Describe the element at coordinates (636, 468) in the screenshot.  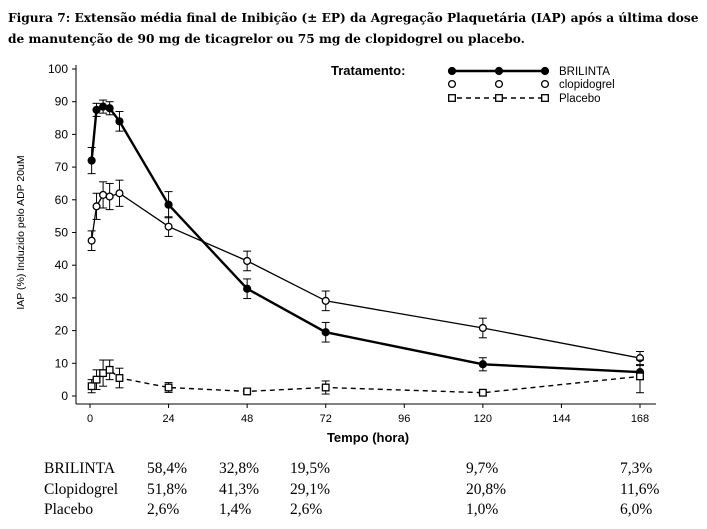
I see `table-cell: 7,3%` at that location.